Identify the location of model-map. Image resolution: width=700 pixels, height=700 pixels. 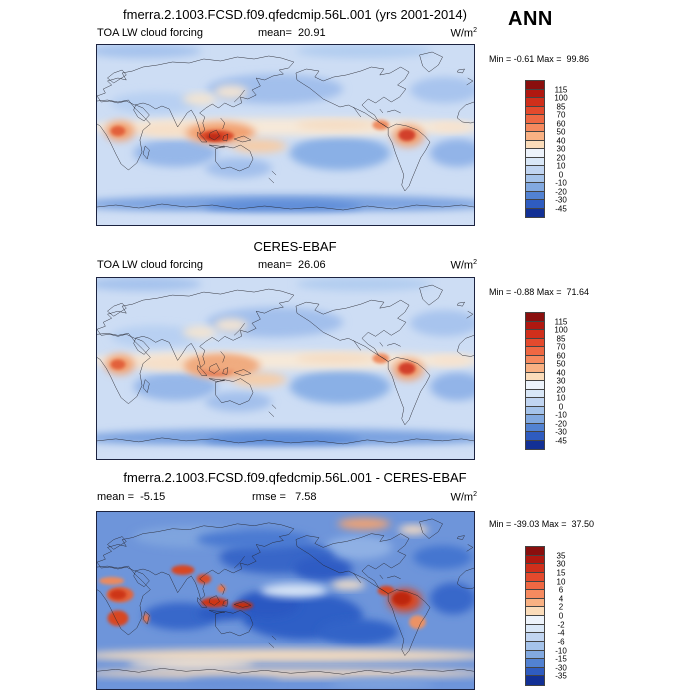
(285, 135).